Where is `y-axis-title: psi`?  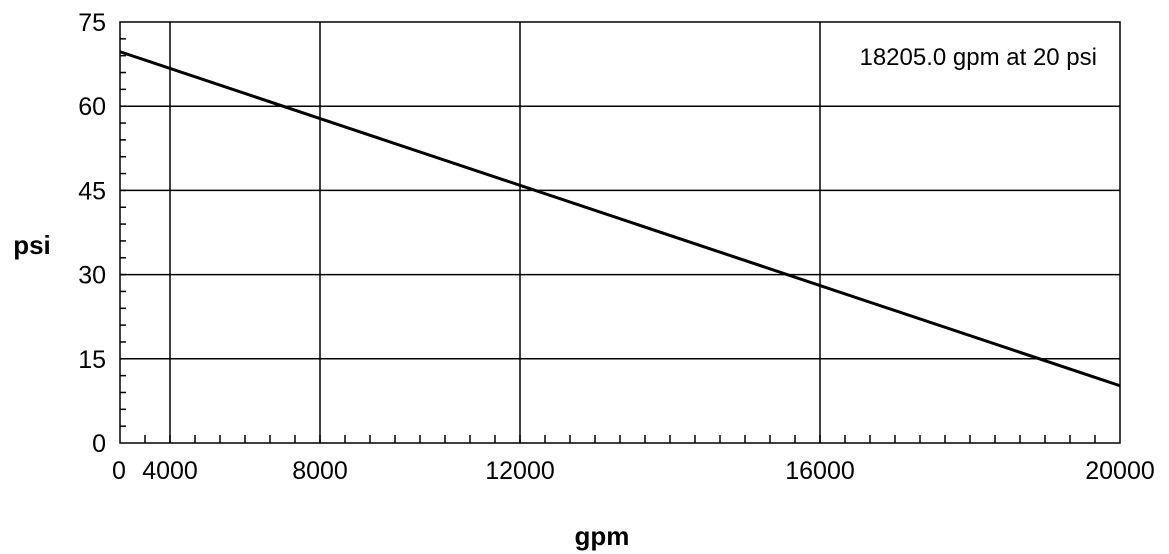
y-axis-title: psi is located at coordinates (32, 245).